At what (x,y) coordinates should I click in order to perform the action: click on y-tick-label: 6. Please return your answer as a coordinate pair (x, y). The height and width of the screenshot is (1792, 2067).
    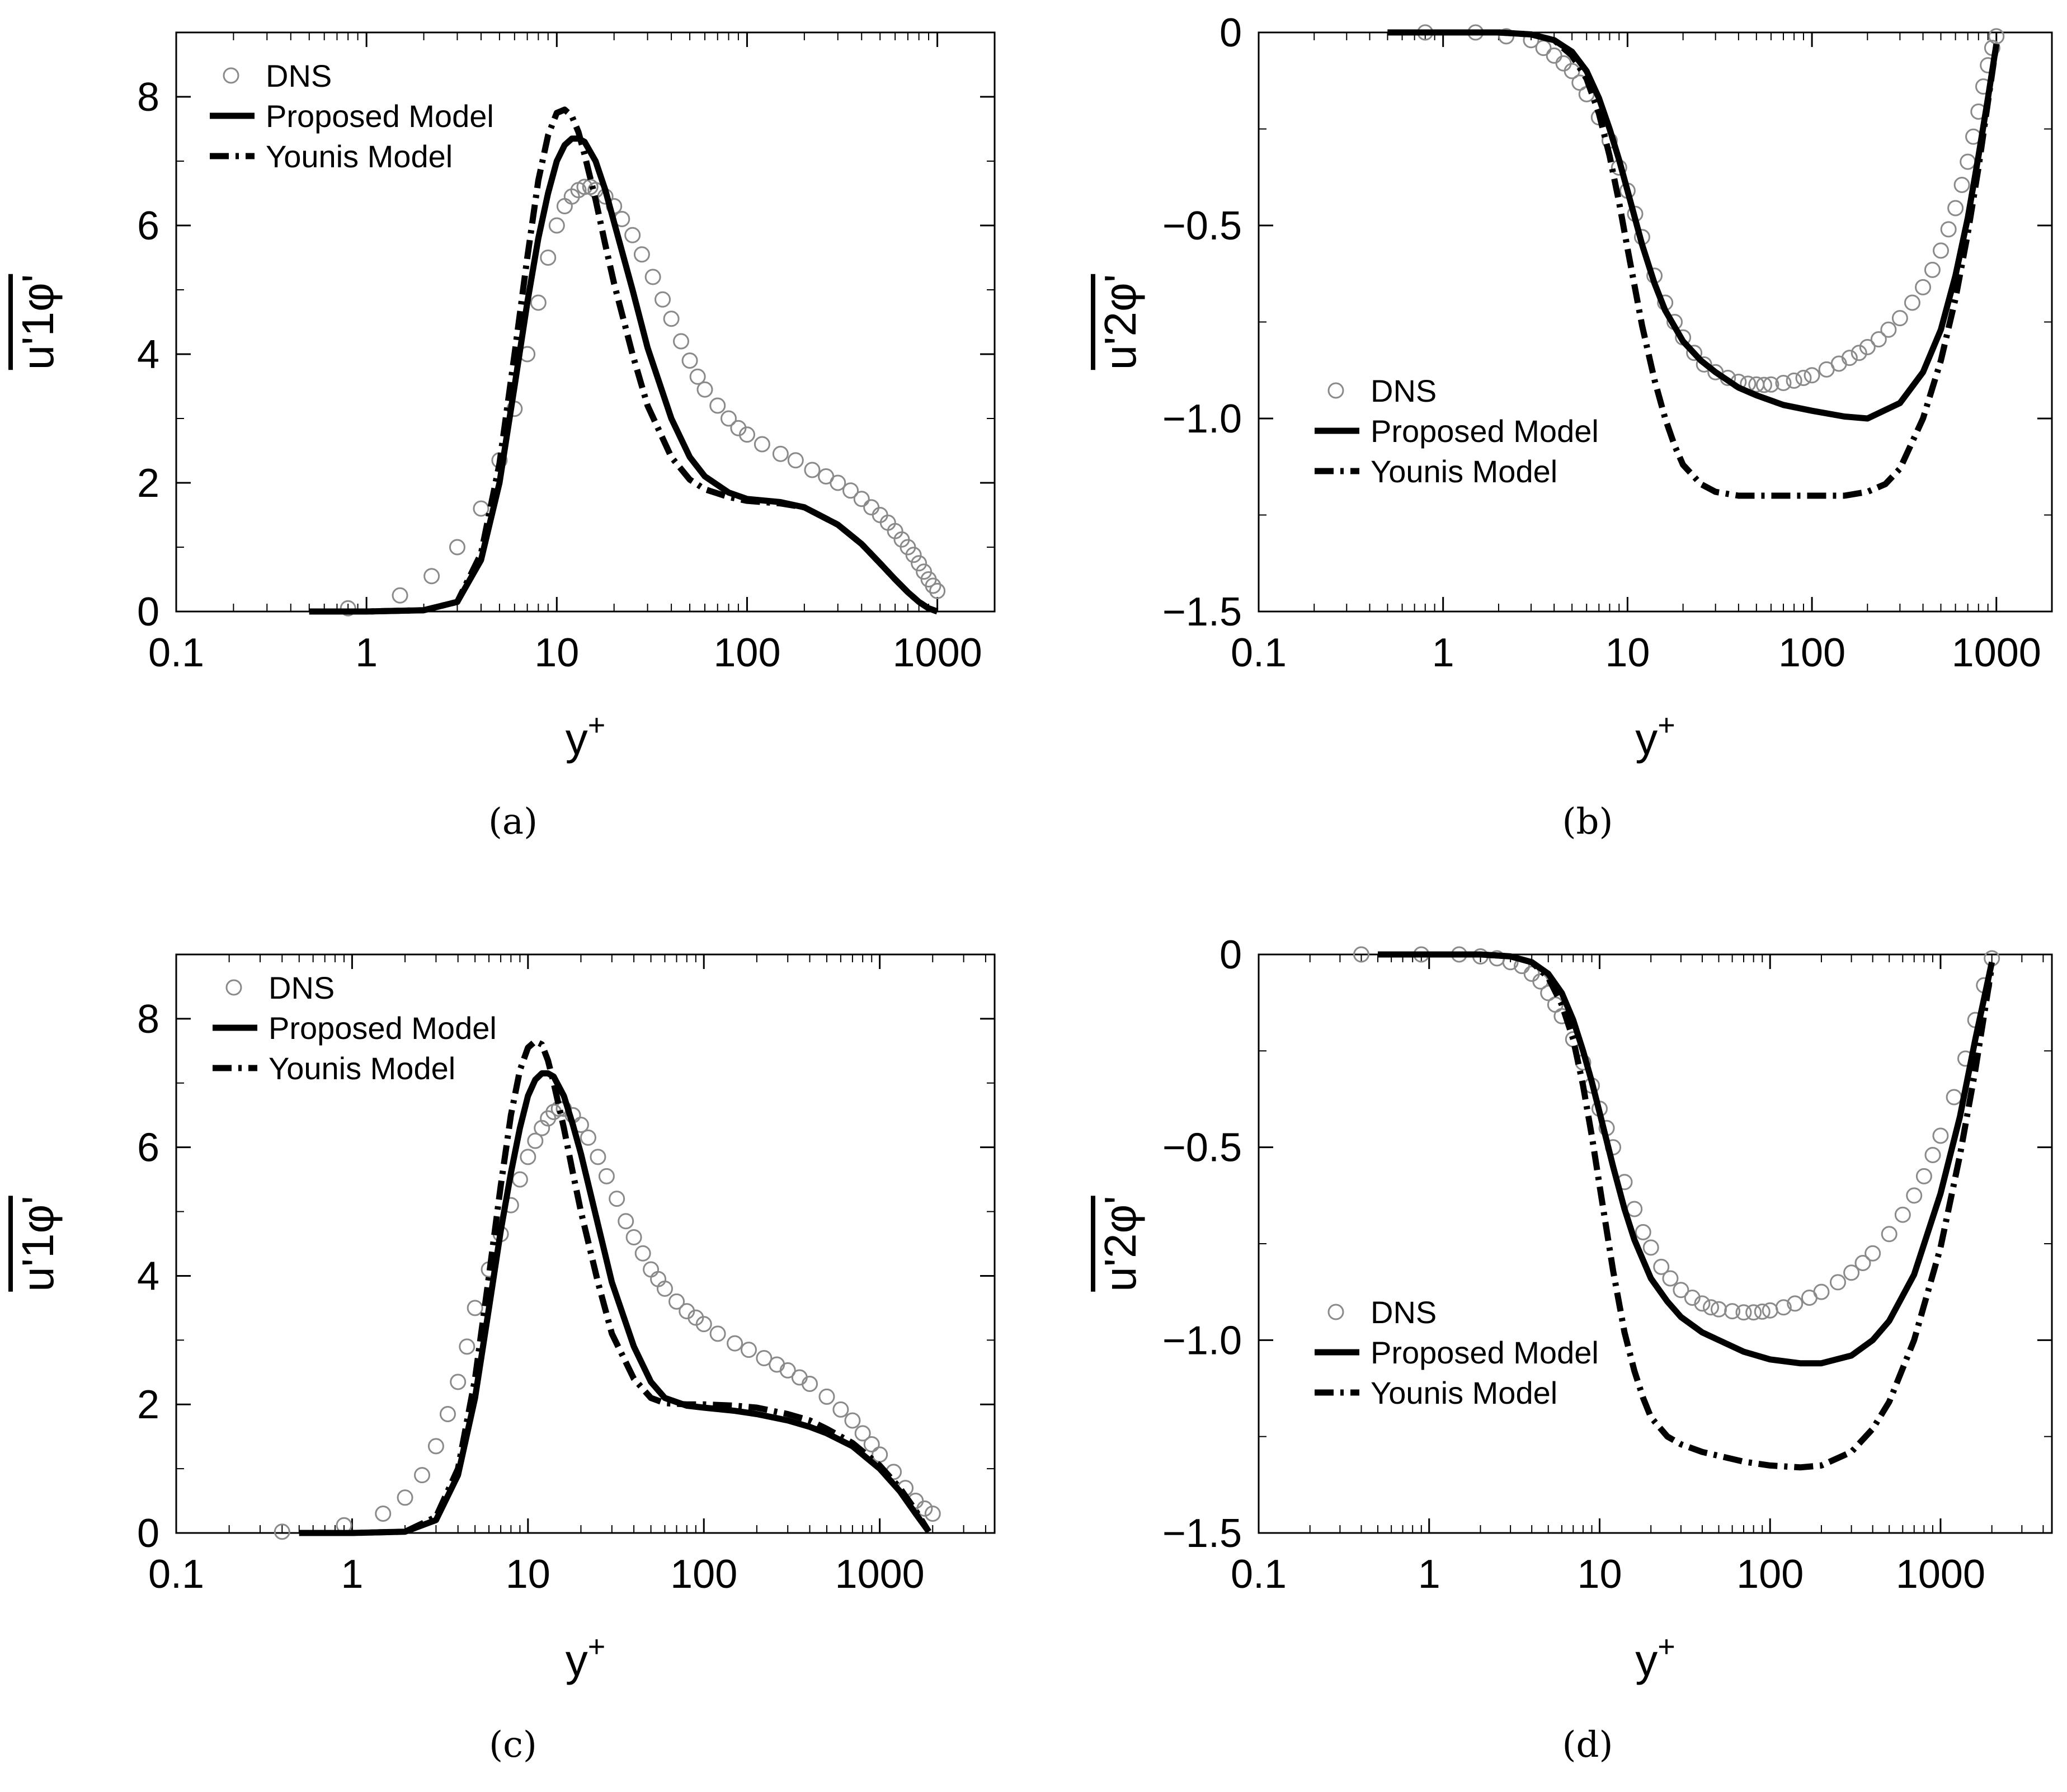
    Looking at the image, I should click on (148, 226).